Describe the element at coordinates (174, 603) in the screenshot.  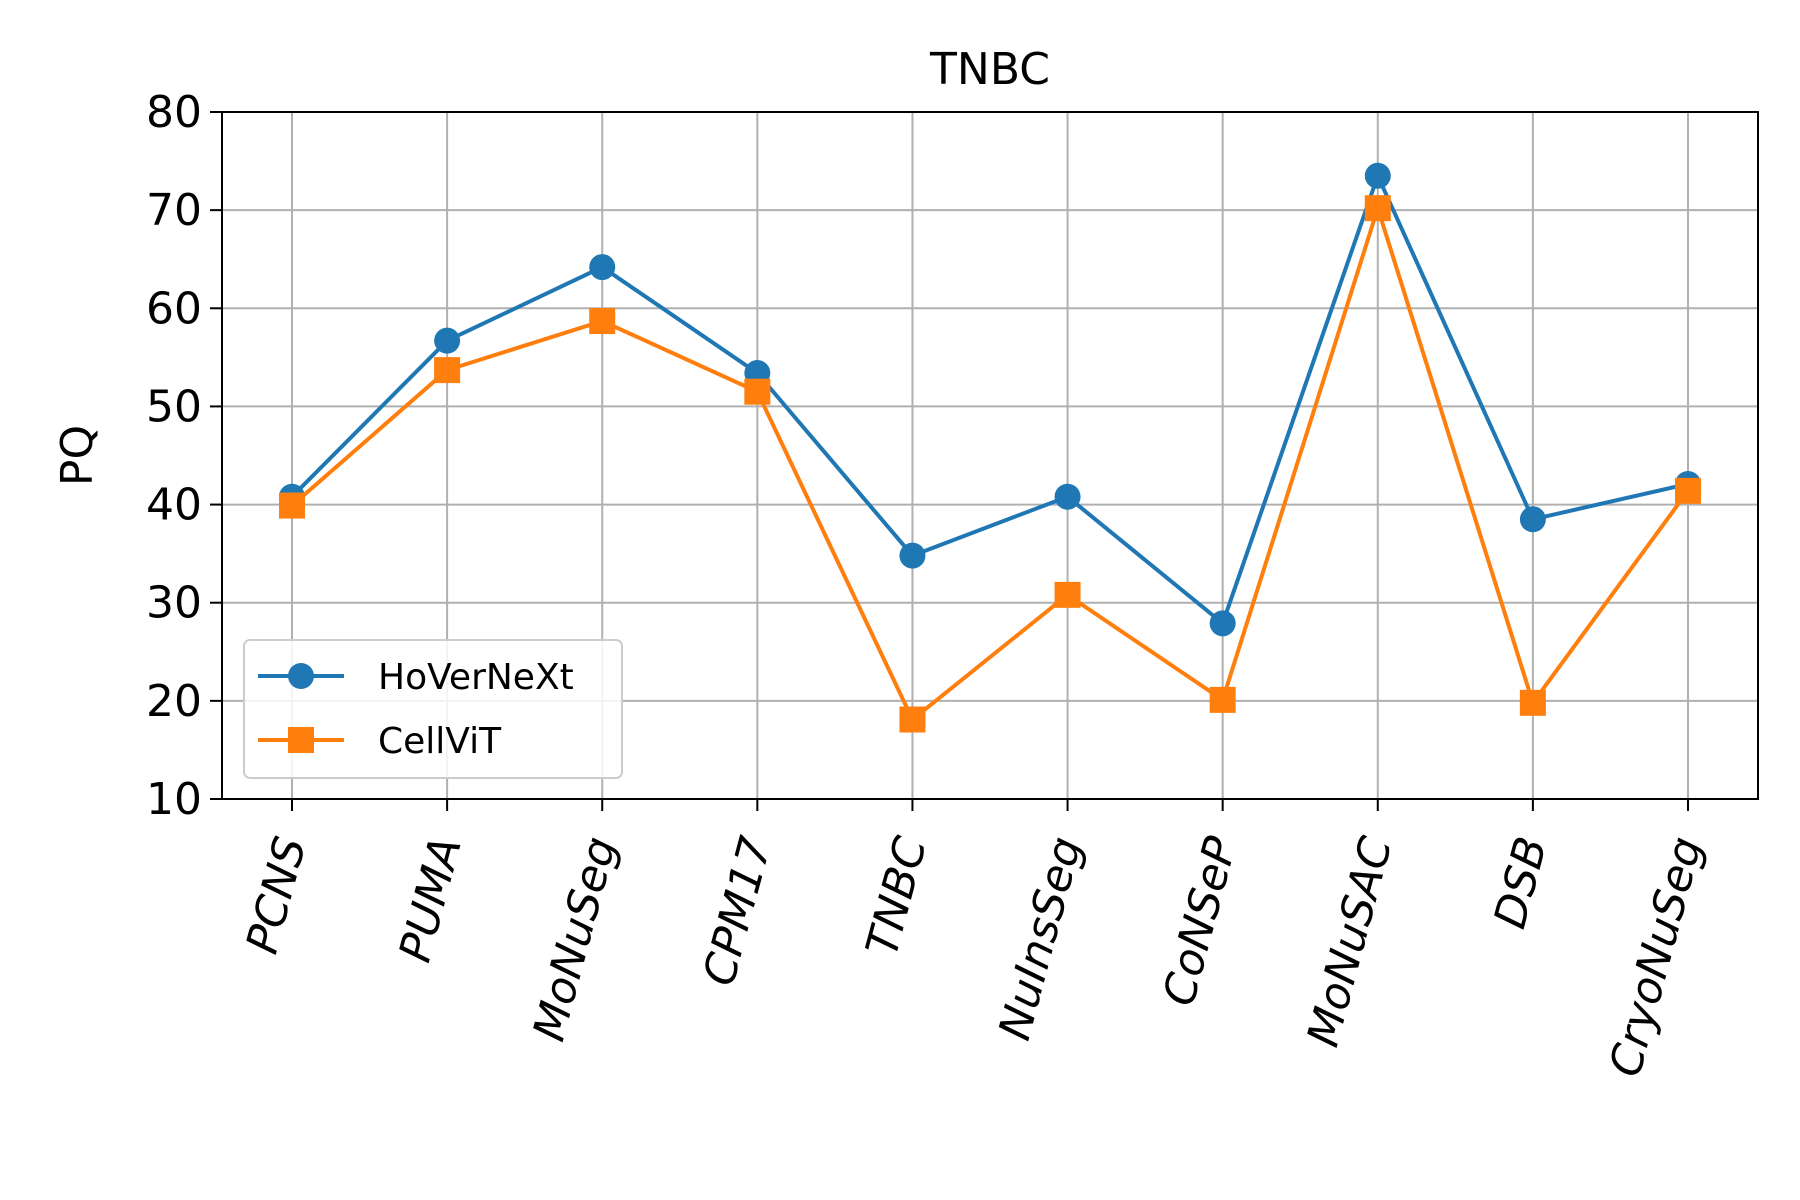
I see `y-tick-label: 30` at that location.